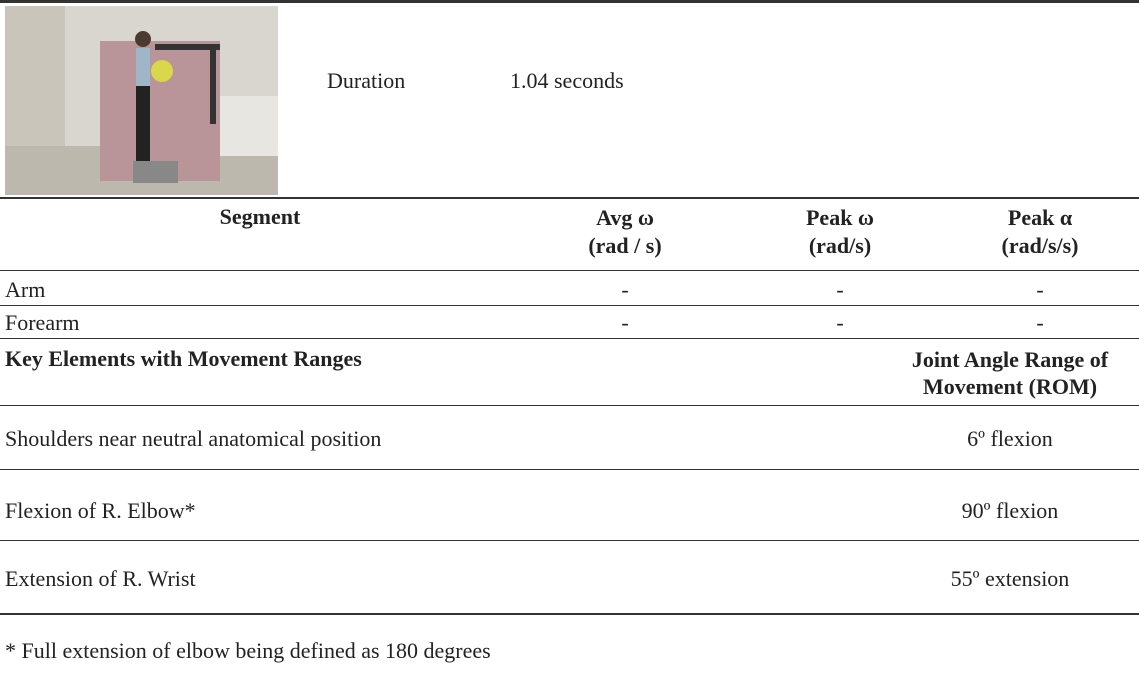 This screenshot has height=692, width=1139. Describe the element at coordinates (1040, 217) in the screenshot. I see `header-line: Peak α` at that location.